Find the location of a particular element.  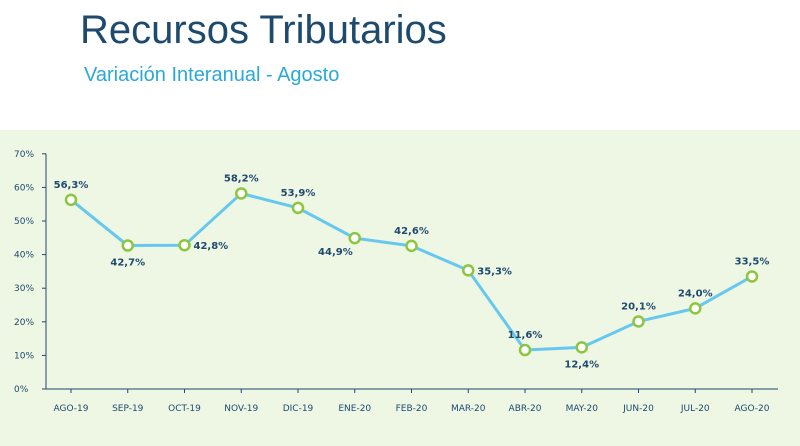

data-label: 24,0% is located at coordinates (695, 293).